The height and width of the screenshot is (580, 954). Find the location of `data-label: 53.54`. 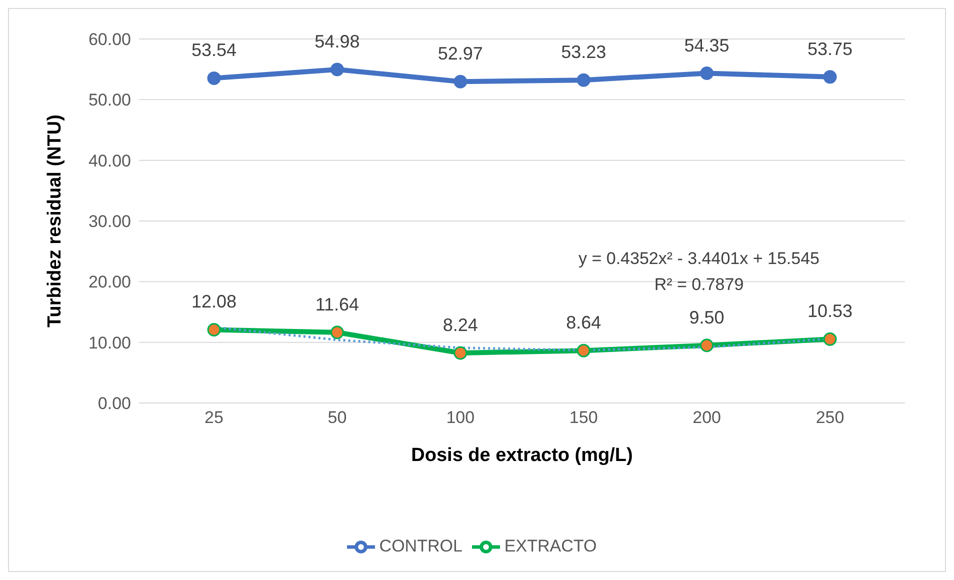

data-label: 53.54 is located at coordinates (214, 50).